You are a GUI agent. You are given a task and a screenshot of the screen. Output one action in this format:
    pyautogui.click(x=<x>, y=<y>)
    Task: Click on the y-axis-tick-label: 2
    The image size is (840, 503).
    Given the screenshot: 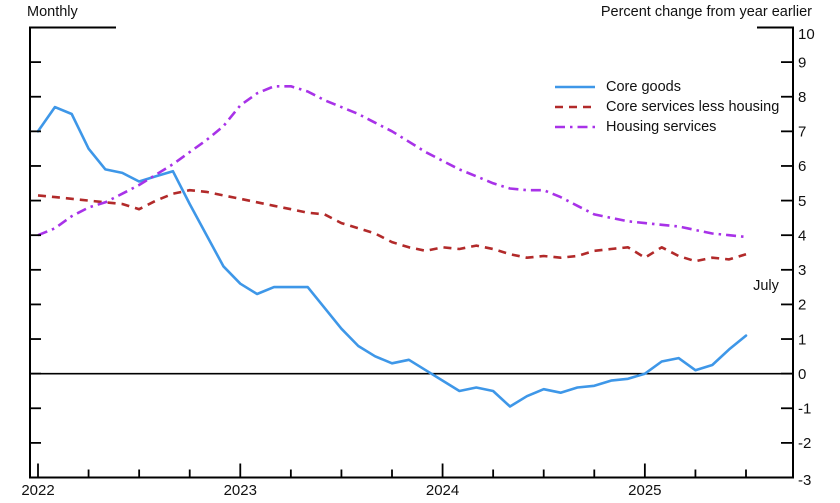 What is the action you would take?
    pyautogui.click(x=802, y=305)
    